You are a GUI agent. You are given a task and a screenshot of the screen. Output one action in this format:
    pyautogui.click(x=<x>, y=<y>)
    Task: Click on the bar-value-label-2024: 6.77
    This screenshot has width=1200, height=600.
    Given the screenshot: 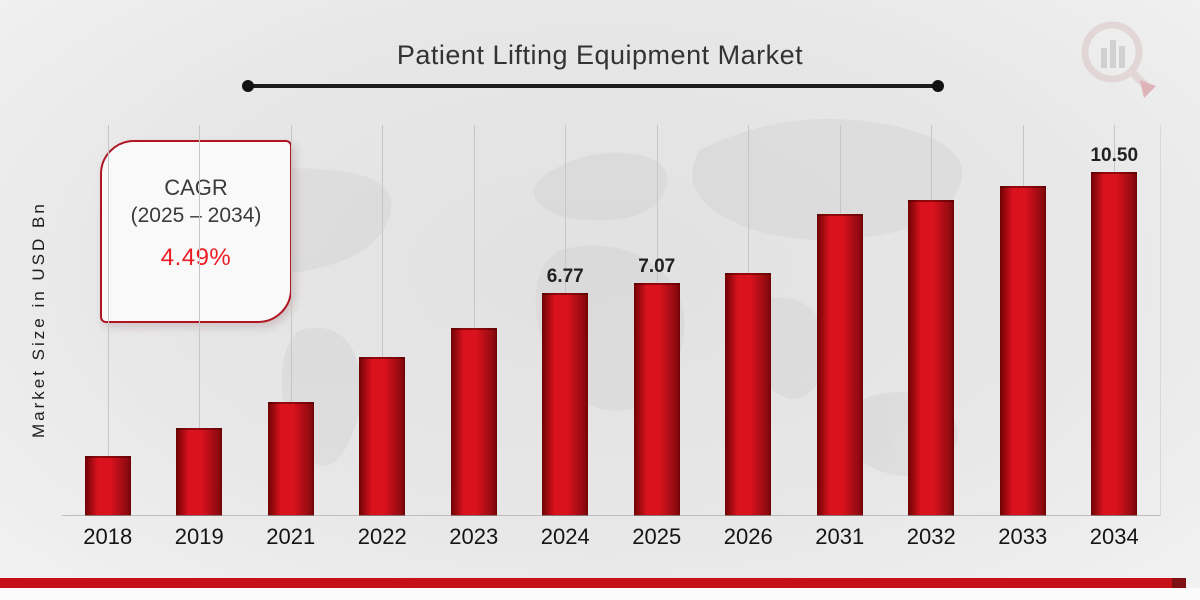 What is the action you would take?
    pyautogui.click(x=565, y=276)
    